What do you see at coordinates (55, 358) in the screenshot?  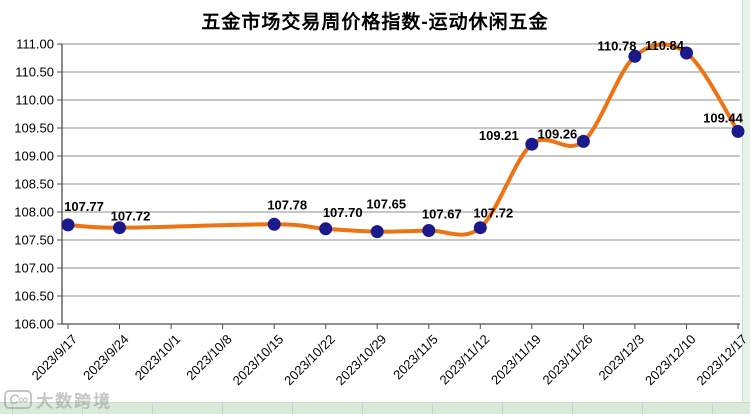 I see `x-tick-label: 2023/9/17` at bounding box center [55, 358].